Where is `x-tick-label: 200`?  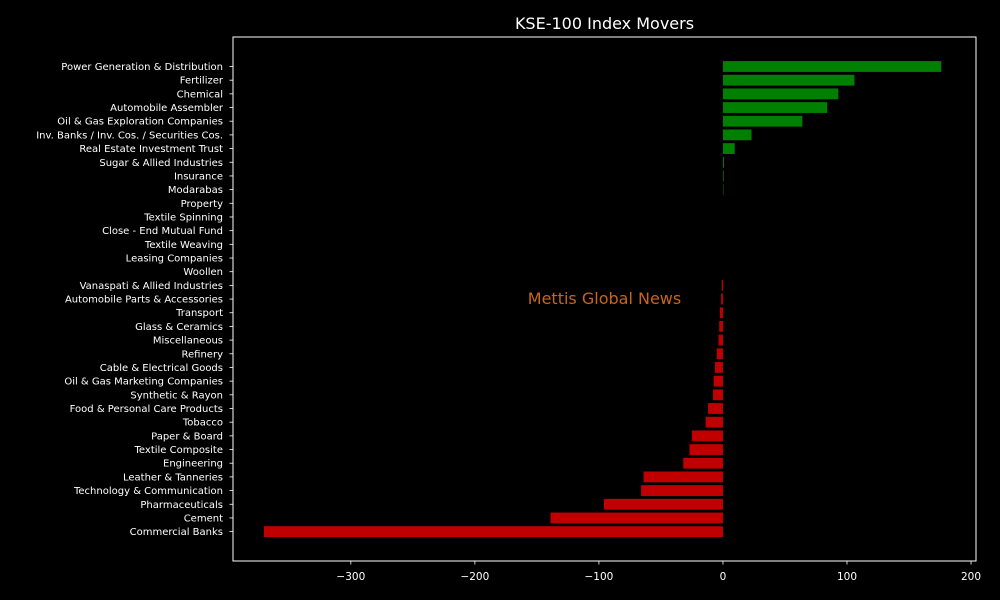
x-tick-label: 200 is located at coordinates (971, 577).